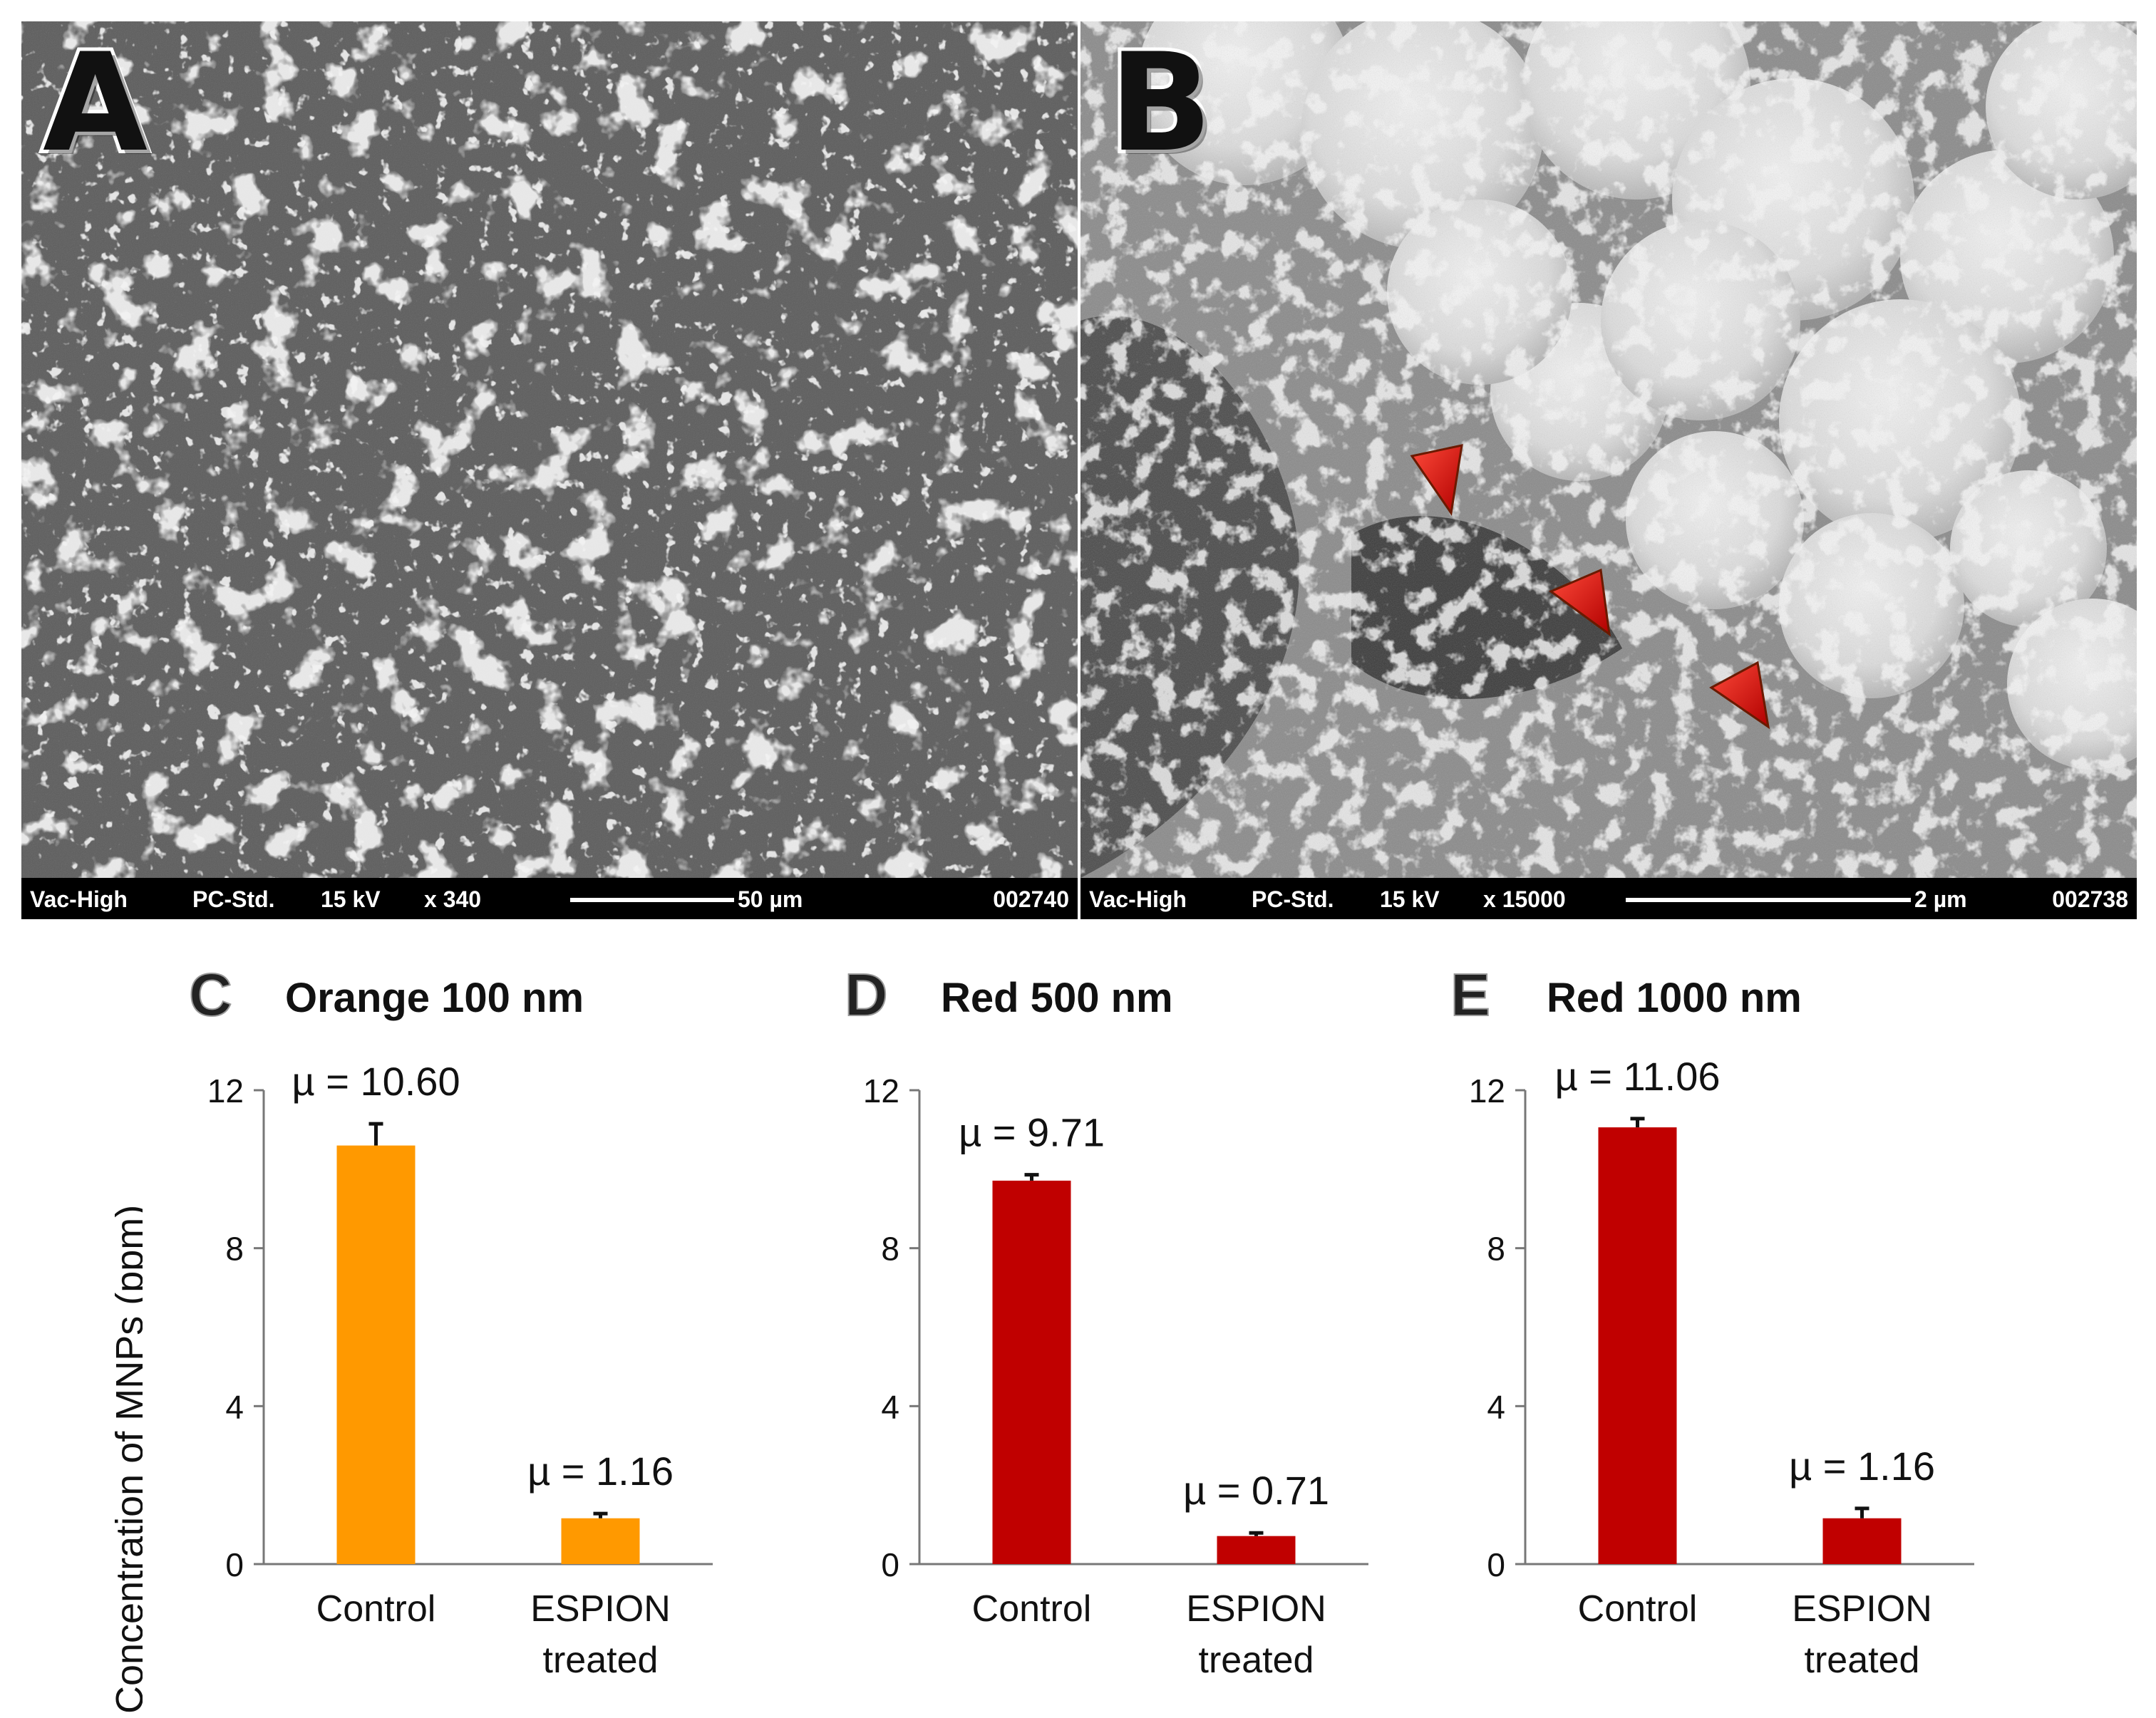 Image resolution: width=2156 pixels, height=1718 pixels. I want to click on scale-label: 50 µm, so click(770, 899).